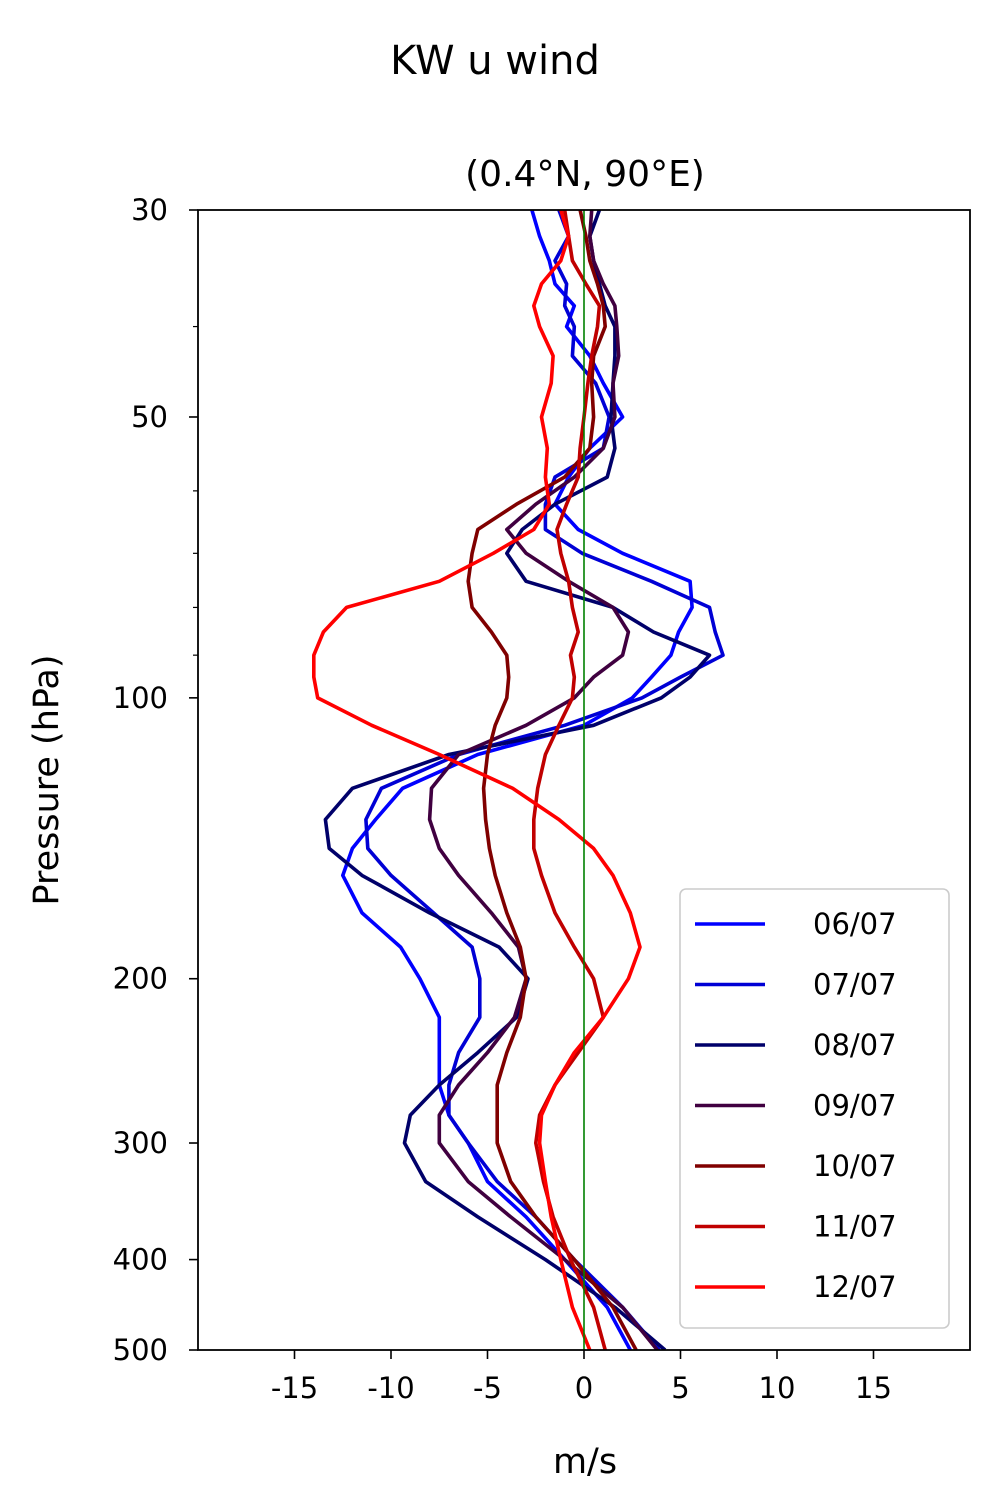 This screenshot has height=1505, width=990. I want to click on x-tick-label: 10, so click(777, 1388).